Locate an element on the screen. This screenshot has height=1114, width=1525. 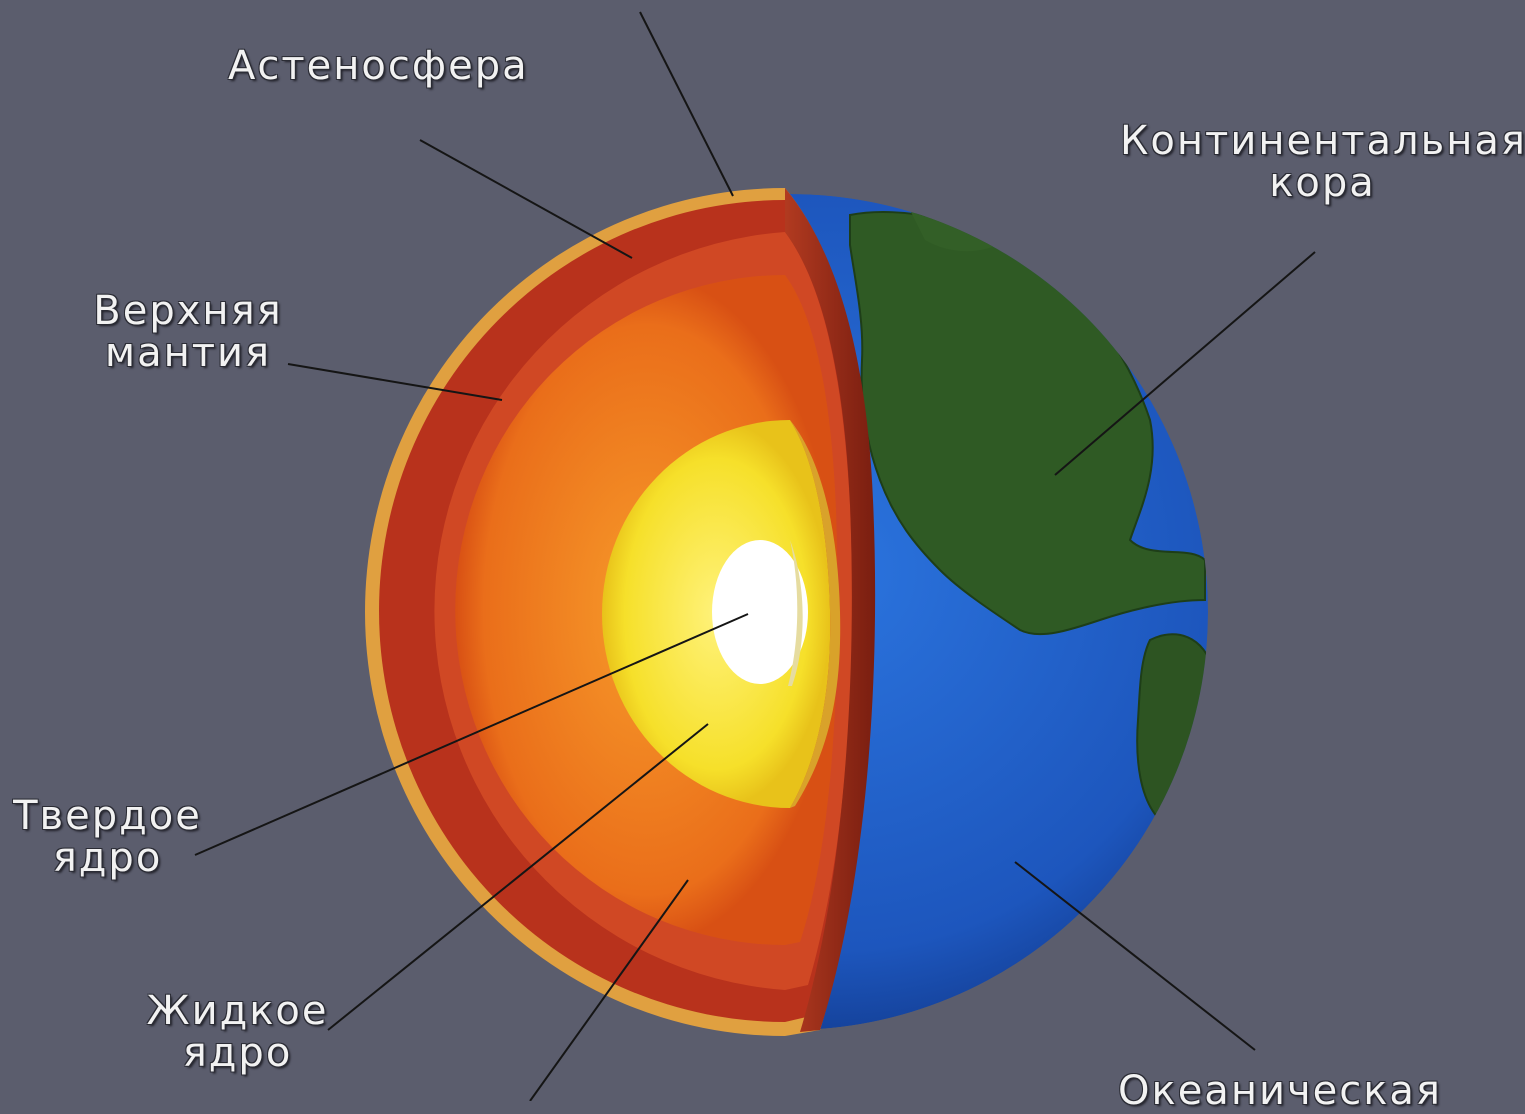
leader-line-continental-crust is located at coordinates (1185, 363).